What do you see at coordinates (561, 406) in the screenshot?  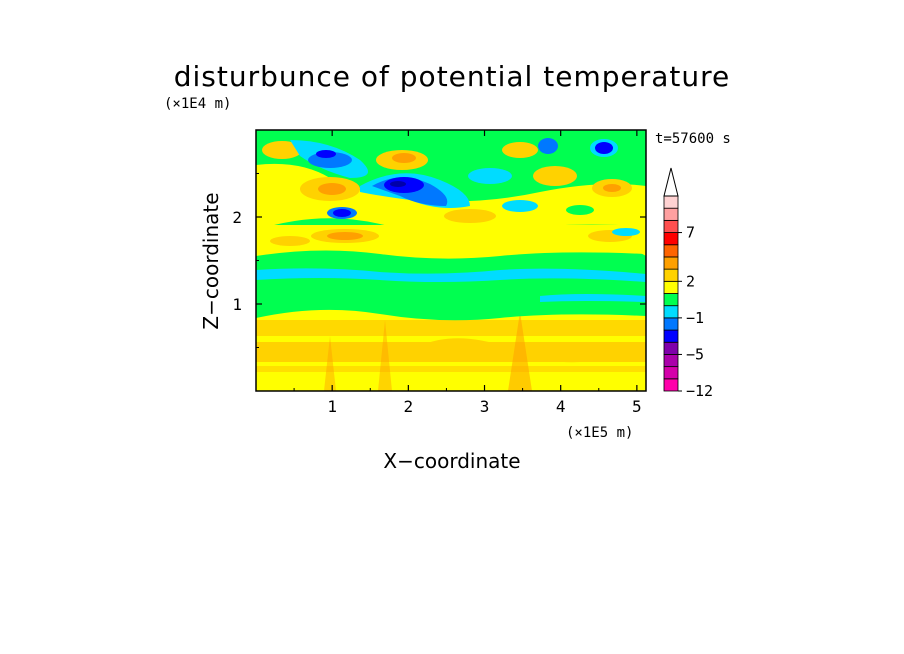 I see `x-tick-label: 4` at bounding box center [561, 406].